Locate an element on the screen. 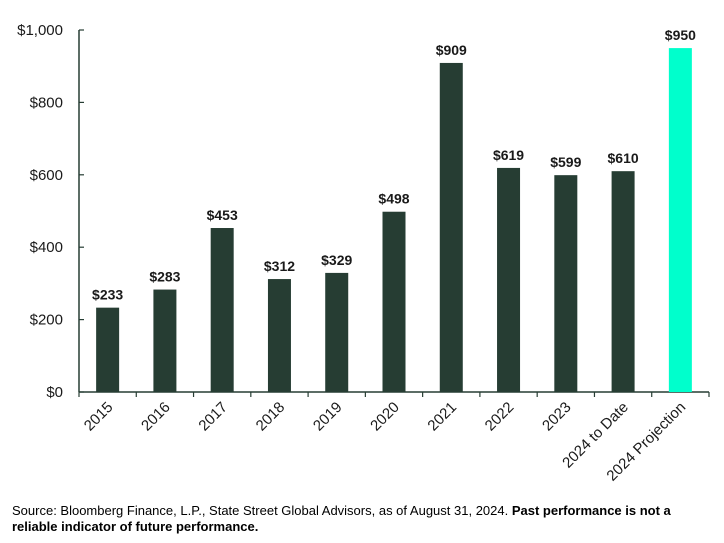 The height and width of the screenshot is (543, 724). data-label: $283 is located at coordinates (164, 277).